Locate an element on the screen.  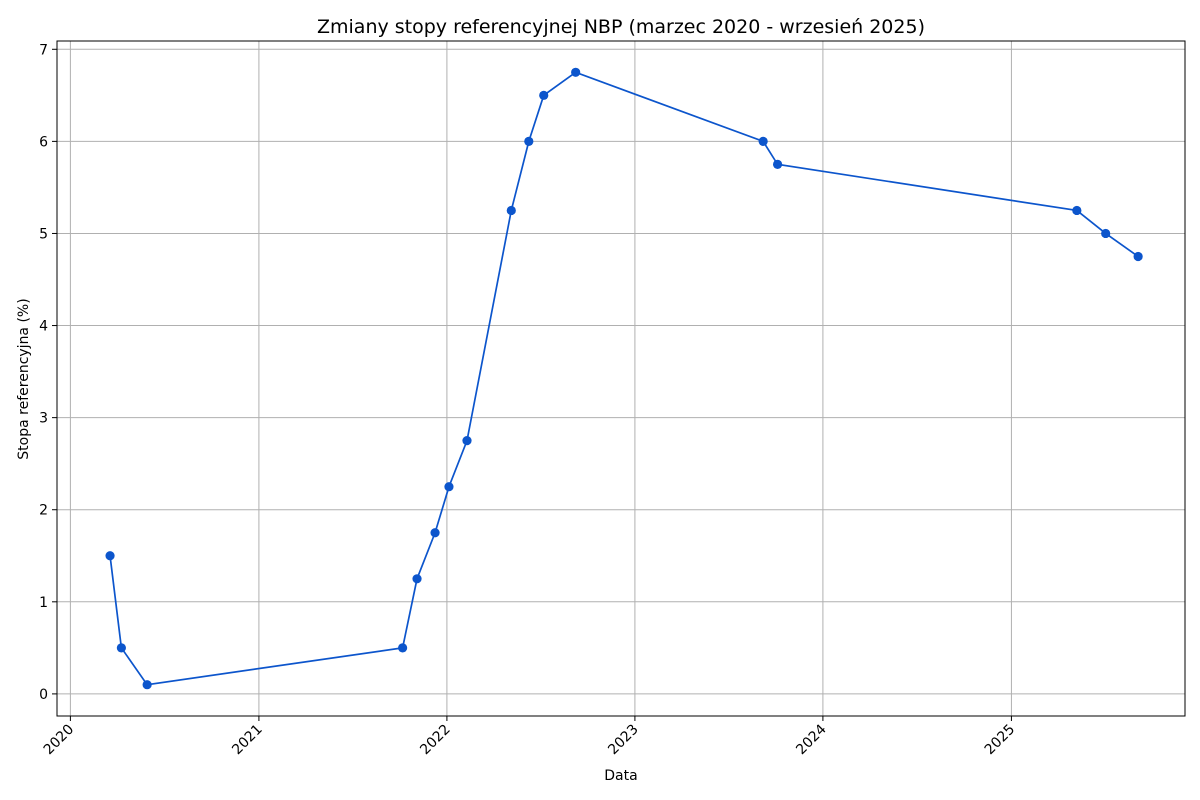
x-tick-label: 2024 is located at coordinates (811, 739).